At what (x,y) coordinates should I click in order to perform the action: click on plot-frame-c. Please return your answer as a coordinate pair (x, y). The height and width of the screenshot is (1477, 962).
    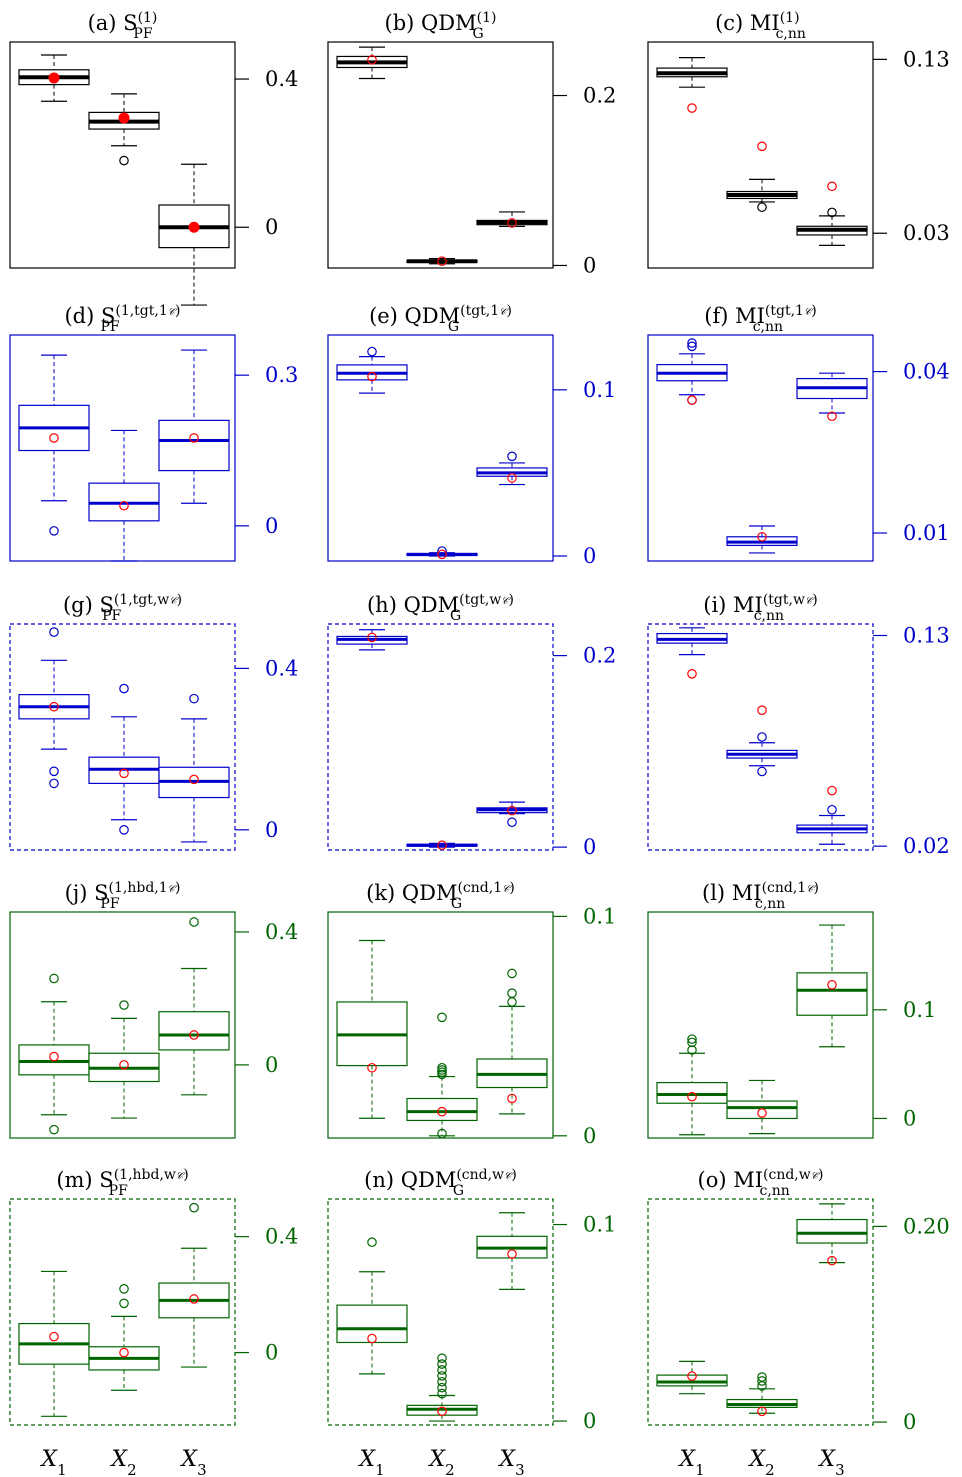
    Looking at the image, I should click on (760, 155).